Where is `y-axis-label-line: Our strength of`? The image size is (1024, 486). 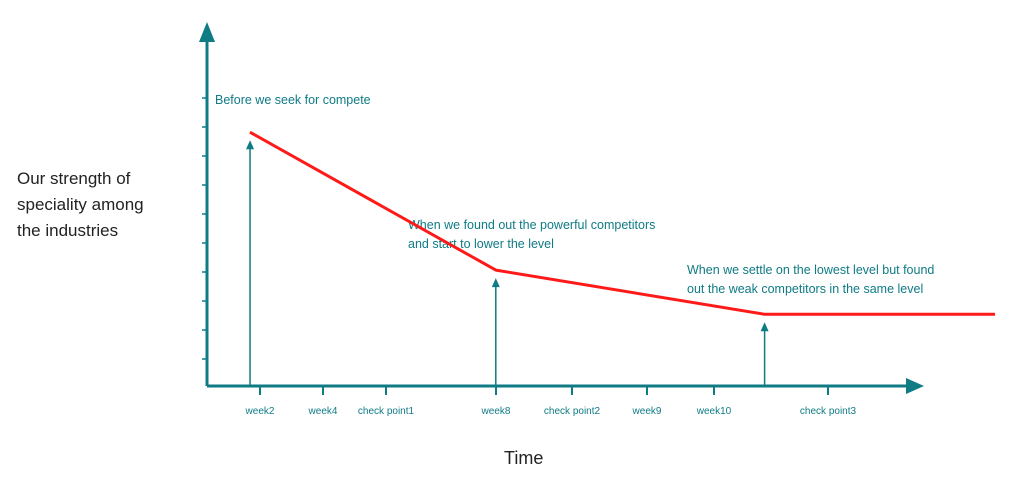
y-axis-label-line: Our strength of is located at coordinates (74, 178).